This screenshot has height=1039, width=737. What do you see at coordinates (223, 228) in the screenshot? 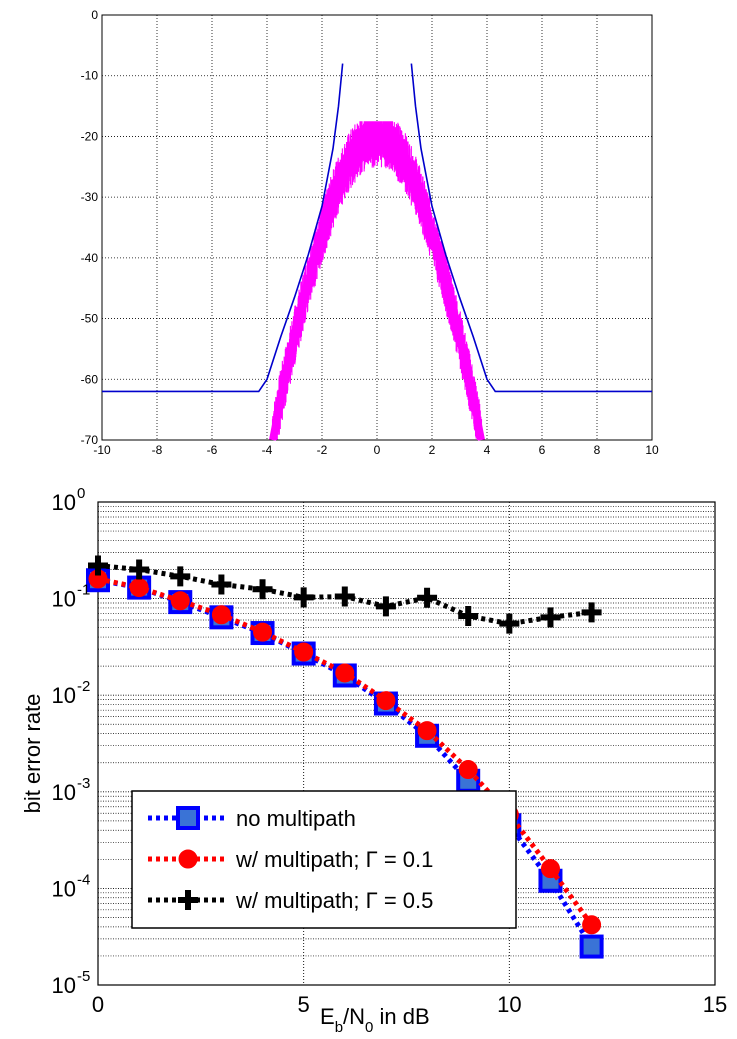
I see `series-blue-mask-left` at bounding box center [223, 228].